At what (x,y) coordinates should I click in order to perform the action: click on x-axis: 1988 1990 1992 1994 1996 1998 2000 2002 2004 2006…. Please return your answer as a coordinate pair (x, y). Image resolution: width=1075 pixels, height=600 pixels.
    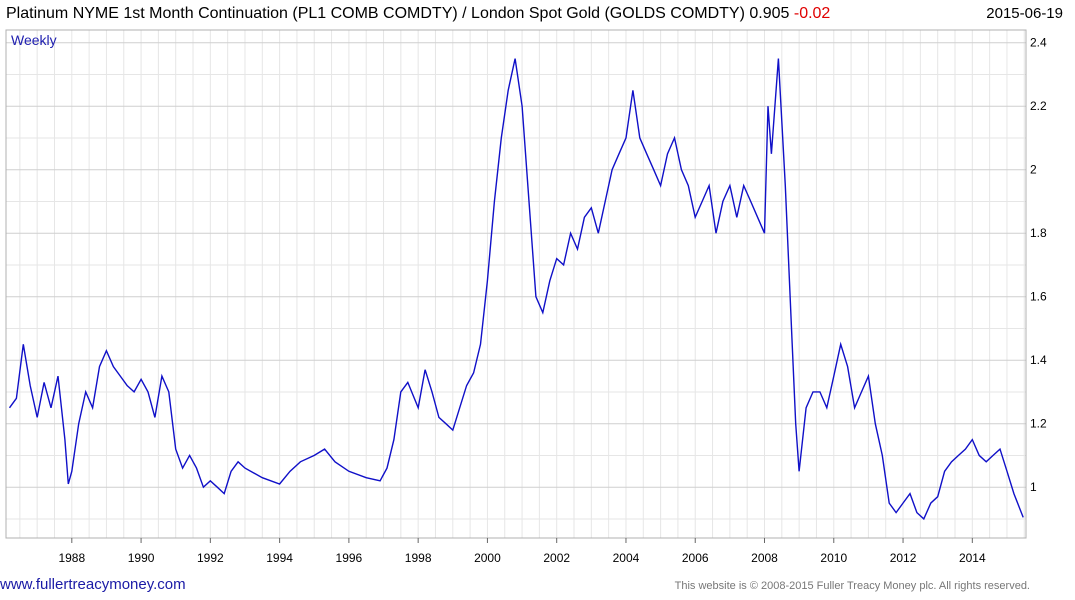
    Looking at the image, I should click on (522, 551).